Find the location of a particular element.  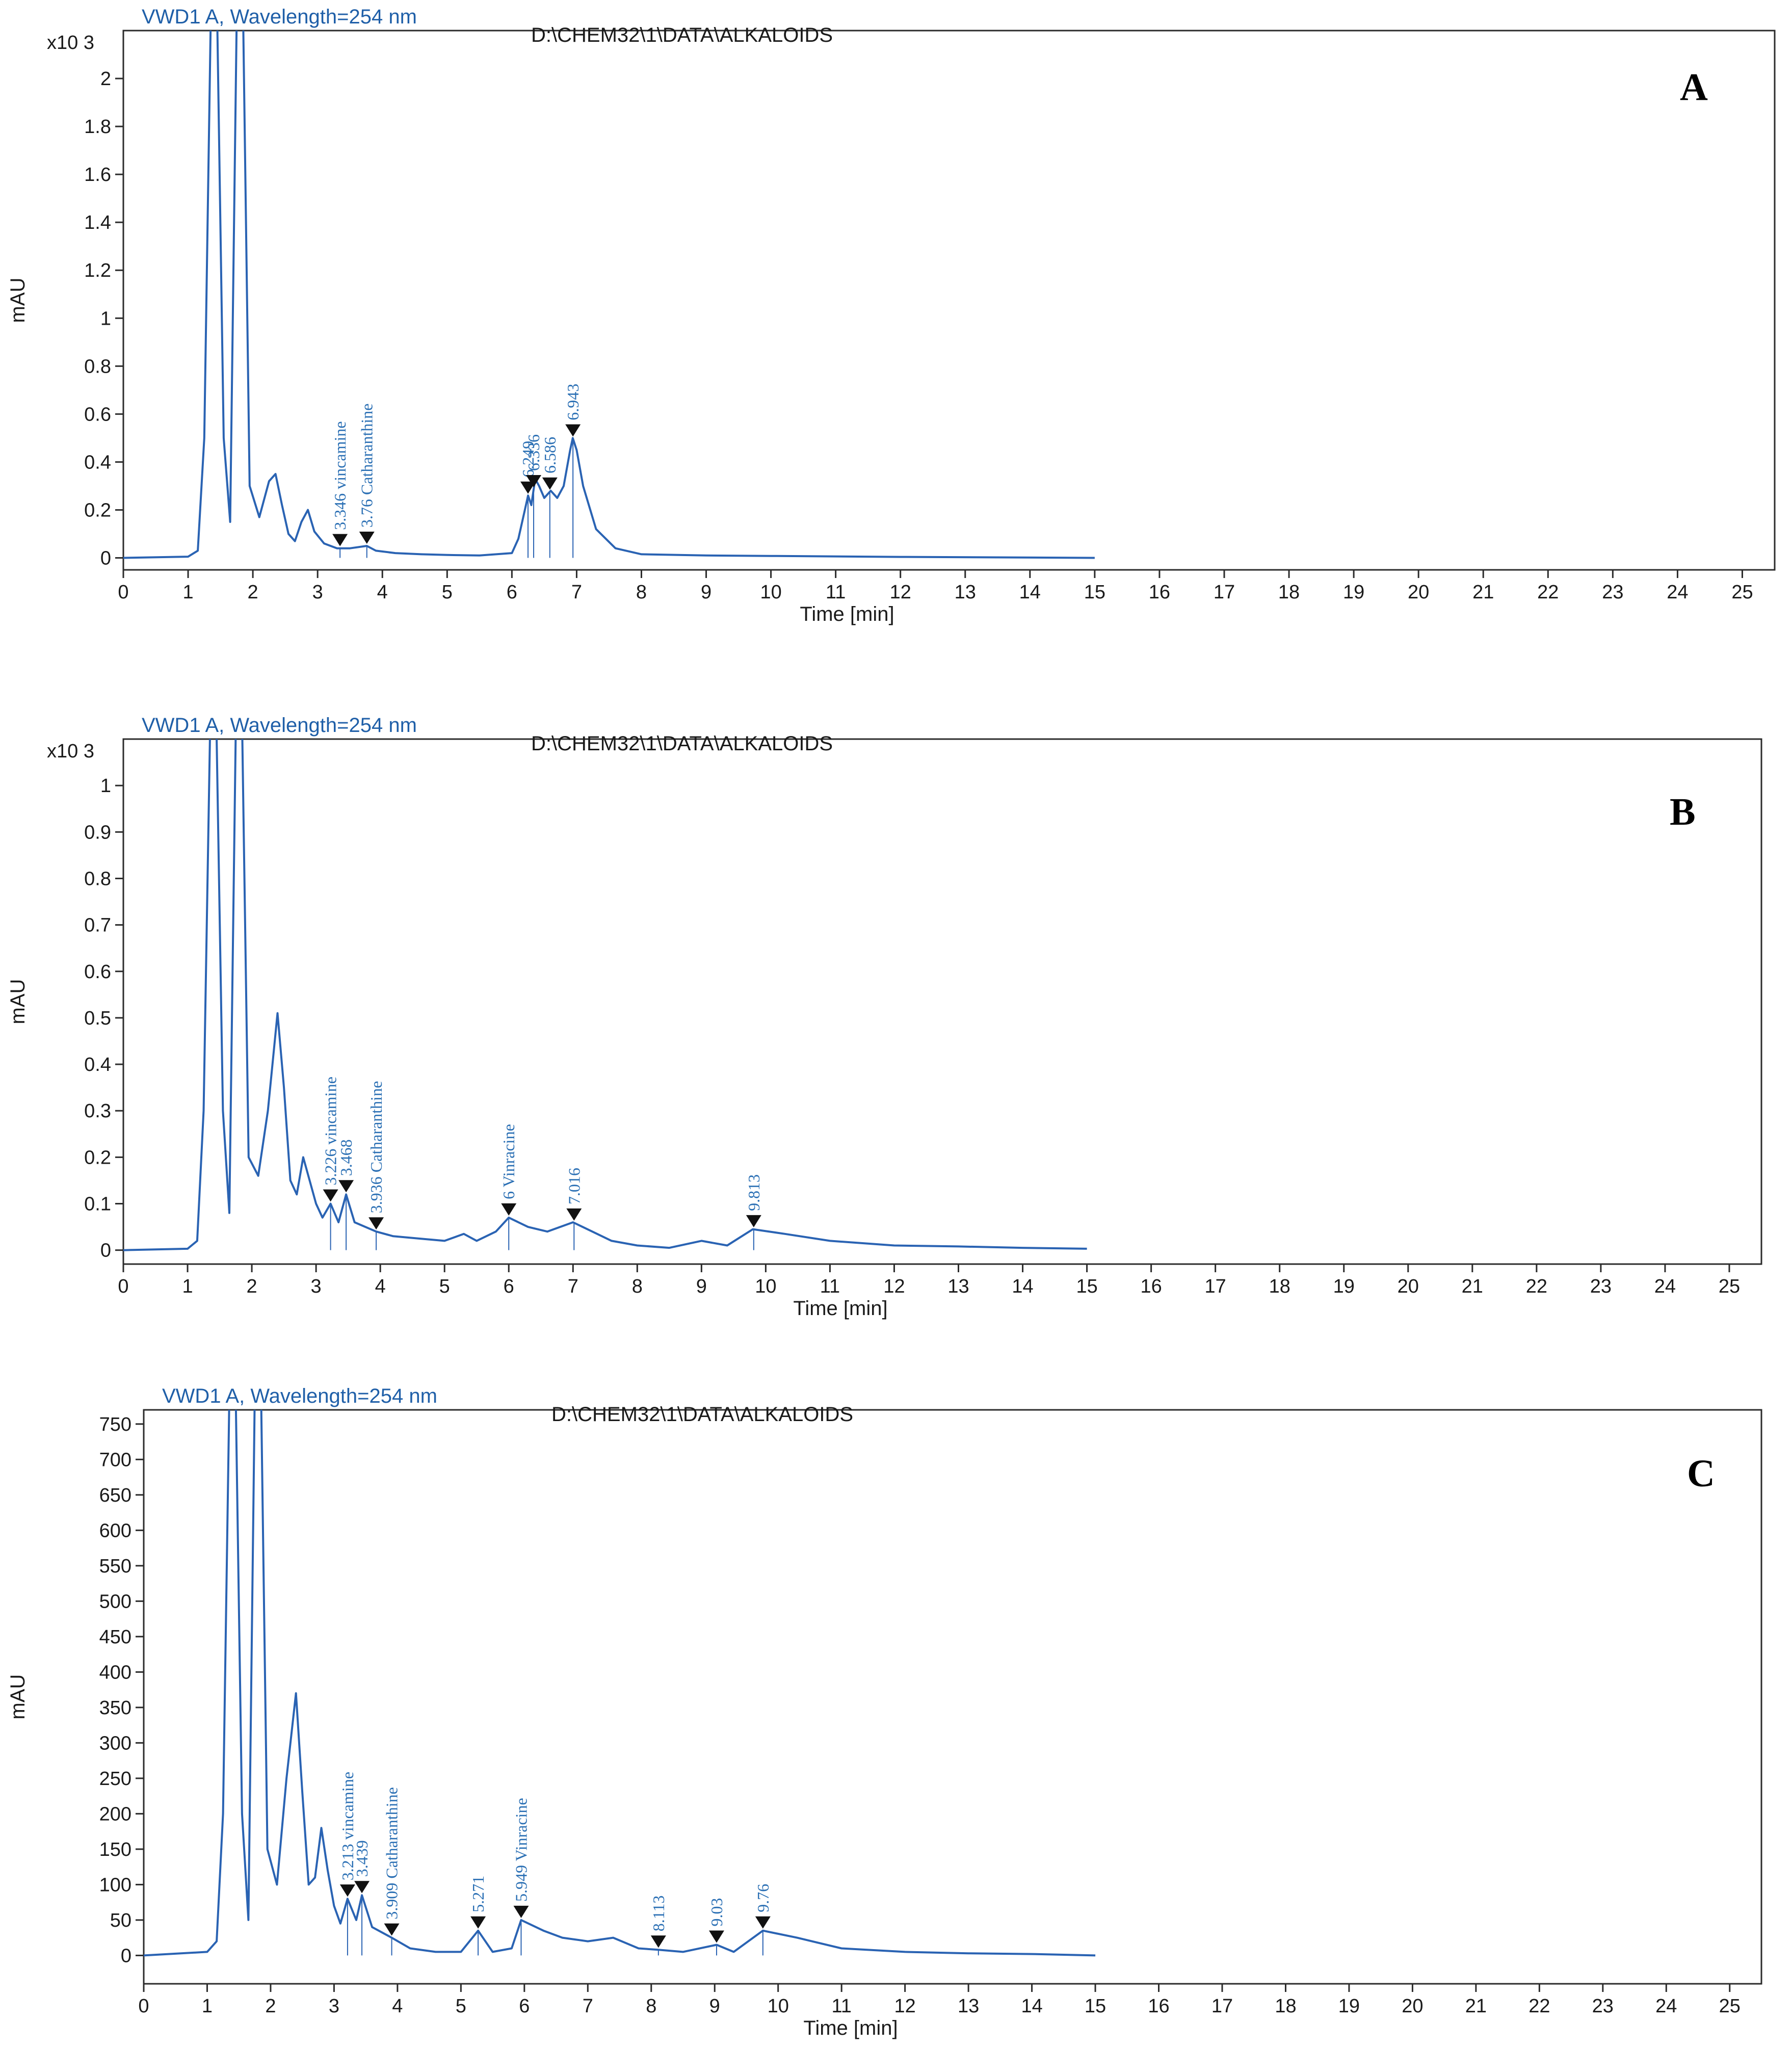

y-tick-label: 750 is located at coordinates (115, 1424).